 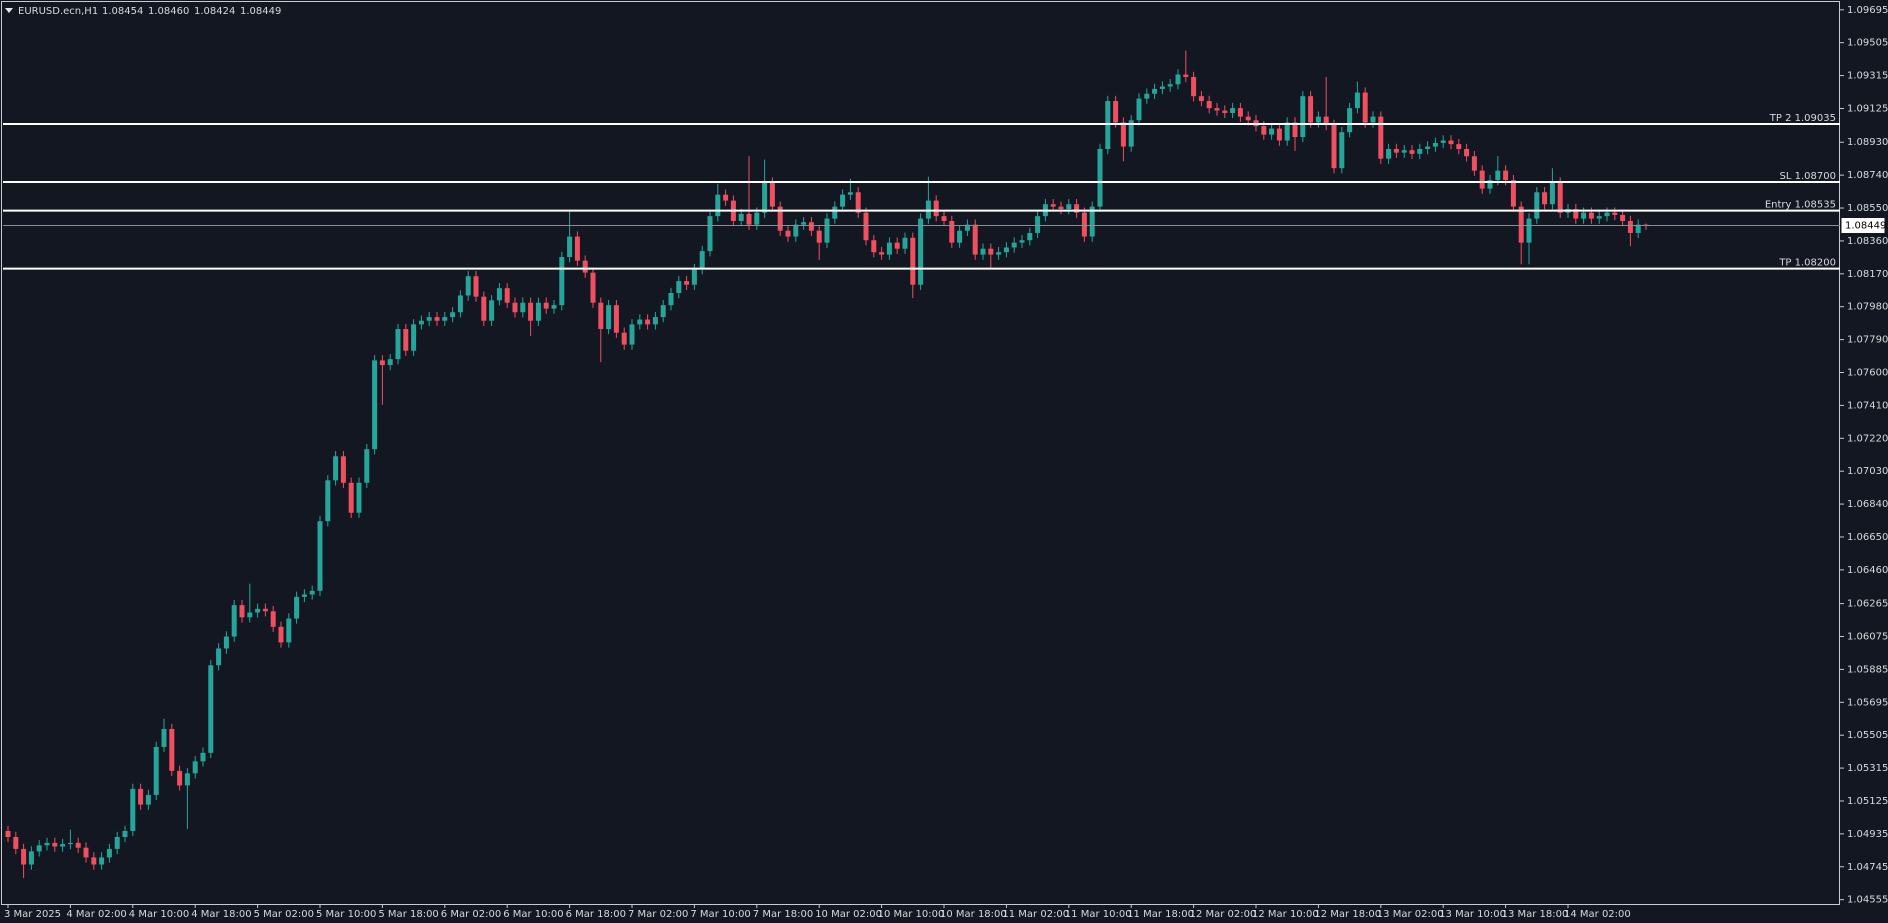 I want to click on y-tick-label: 1.09315, so click(x=1867, y=76).